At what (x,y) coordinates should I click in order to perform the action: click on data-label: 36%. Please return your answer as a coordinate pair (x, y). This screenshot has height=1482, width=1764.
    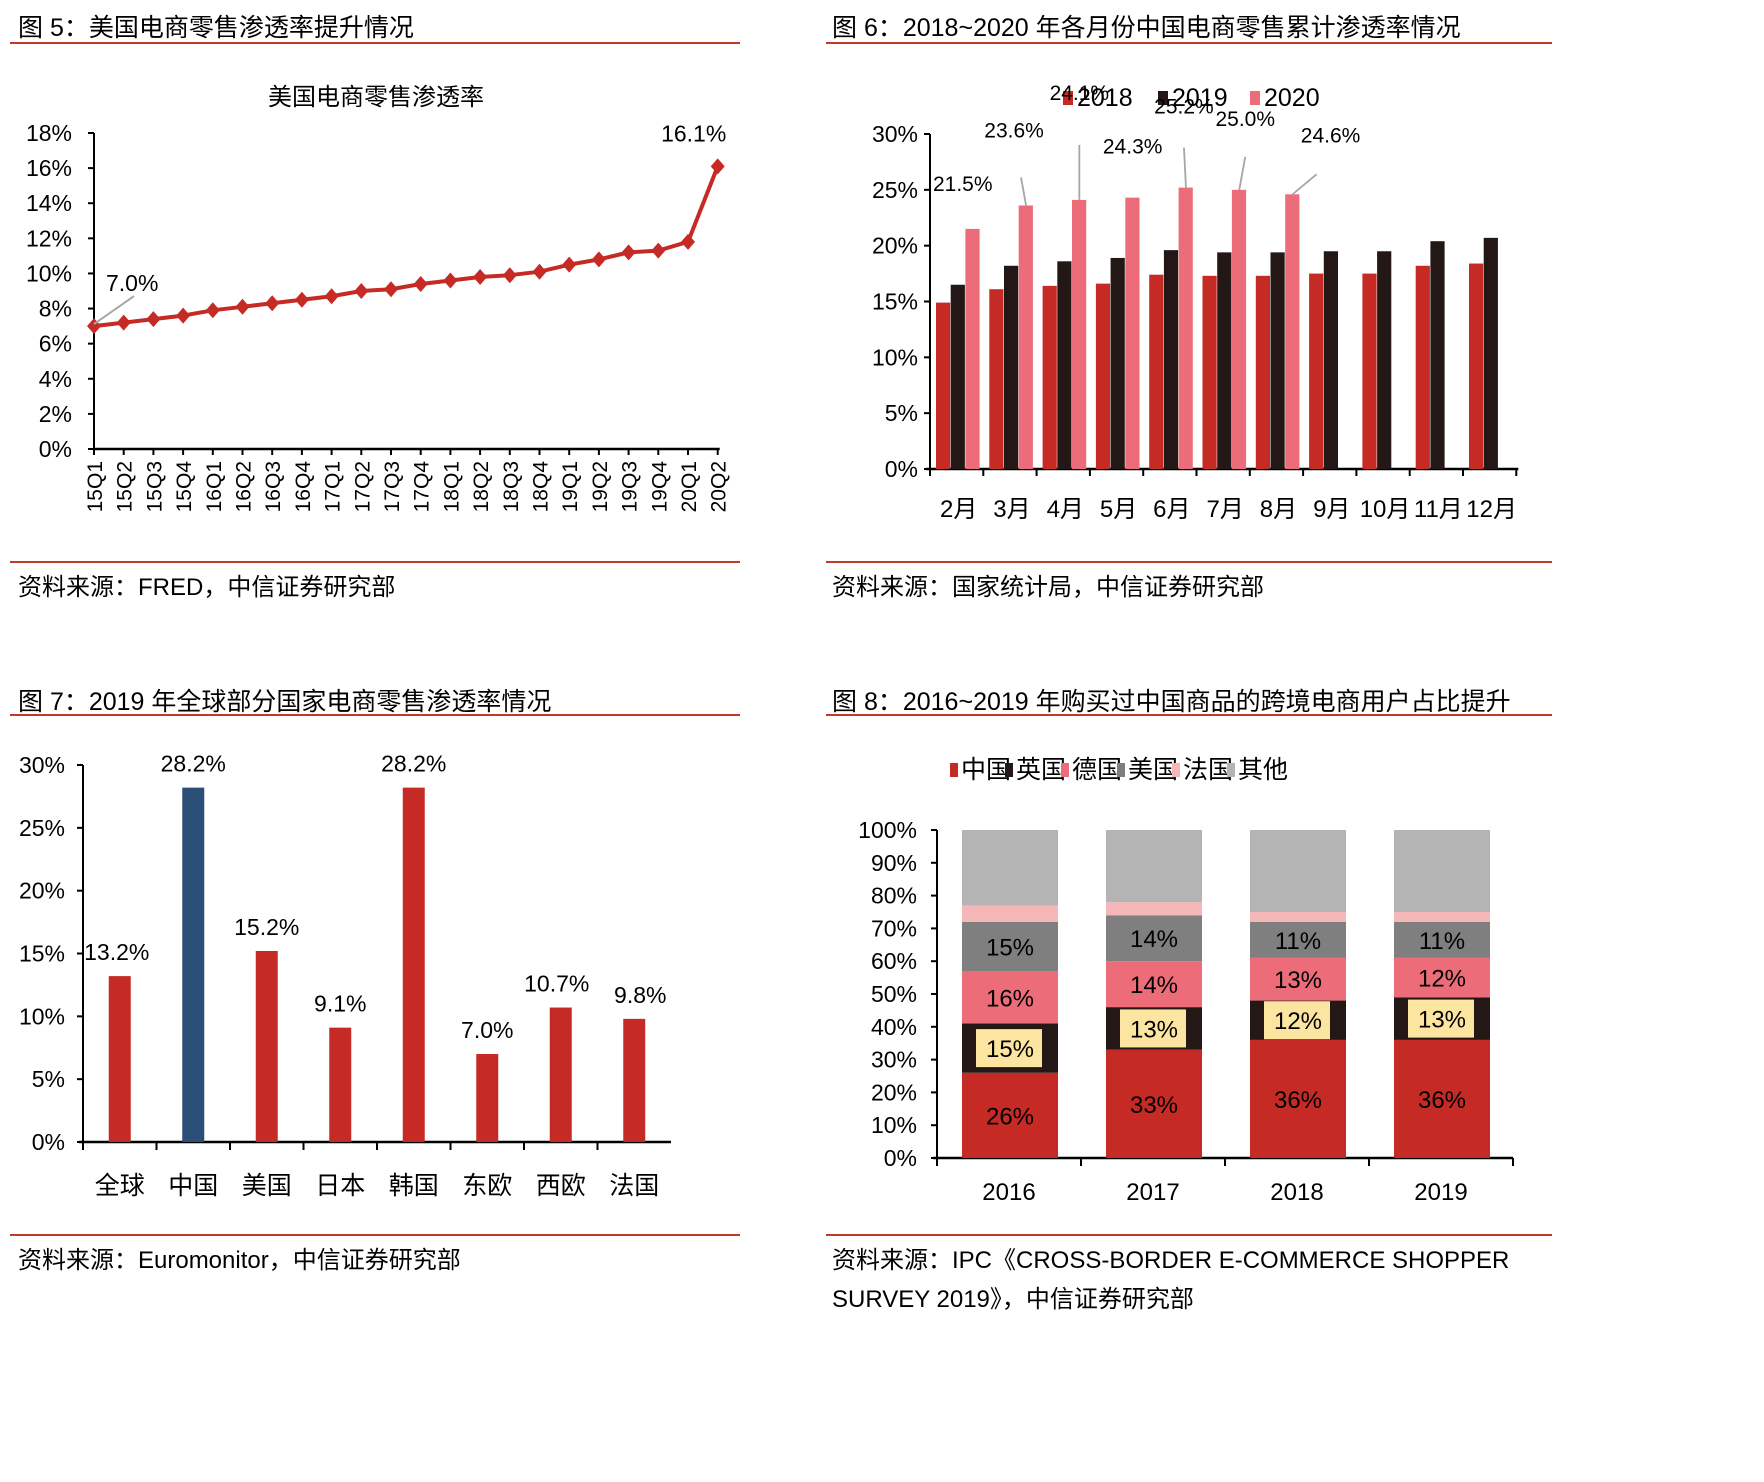
    Looking at the image, I should click on (1298, 1100).